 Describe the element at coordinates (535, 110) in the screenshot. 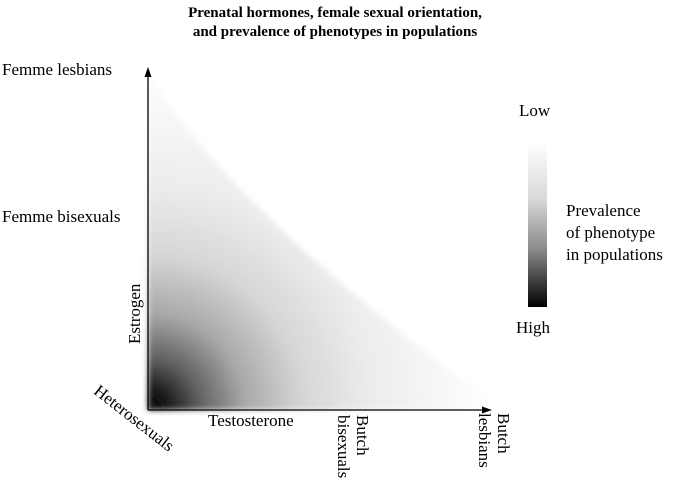

I see `colorbar-low-label: Low` at that location.